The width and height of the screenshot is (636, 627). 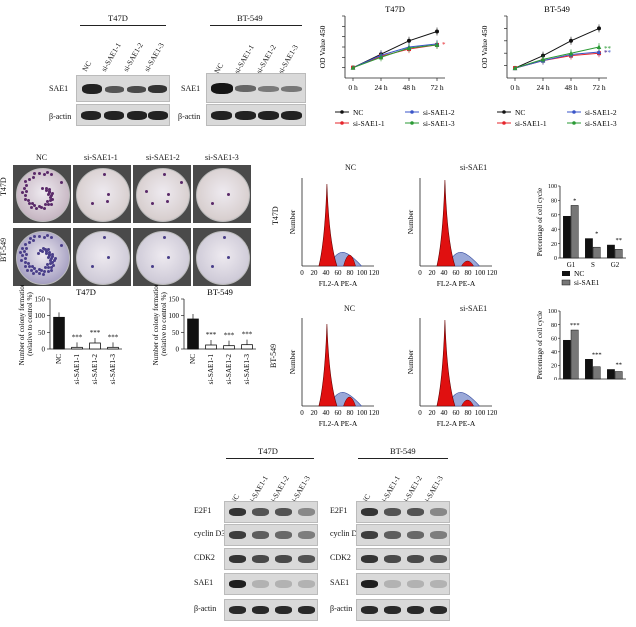 What do you see at coordinates (315, 413) in the screenshot?
I see `x-tick-label: 20` at bounding box center [315, 413].